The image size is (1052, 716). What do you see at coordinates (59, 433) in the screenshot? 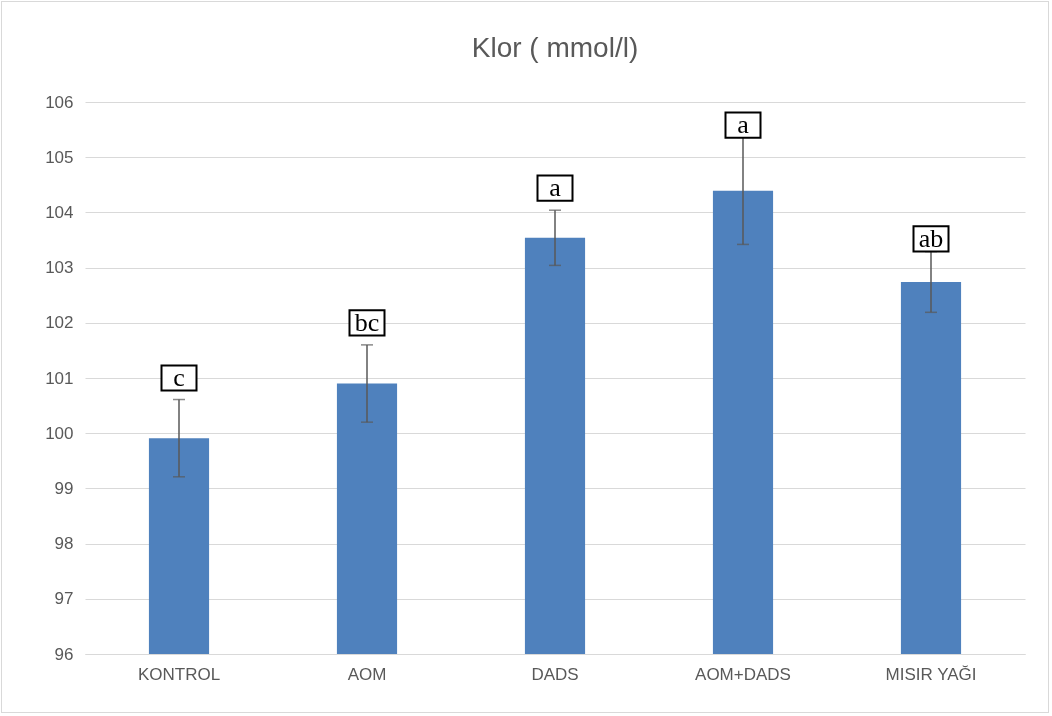
I see `y-tick-label: 100` at bounding box center [59, 433].